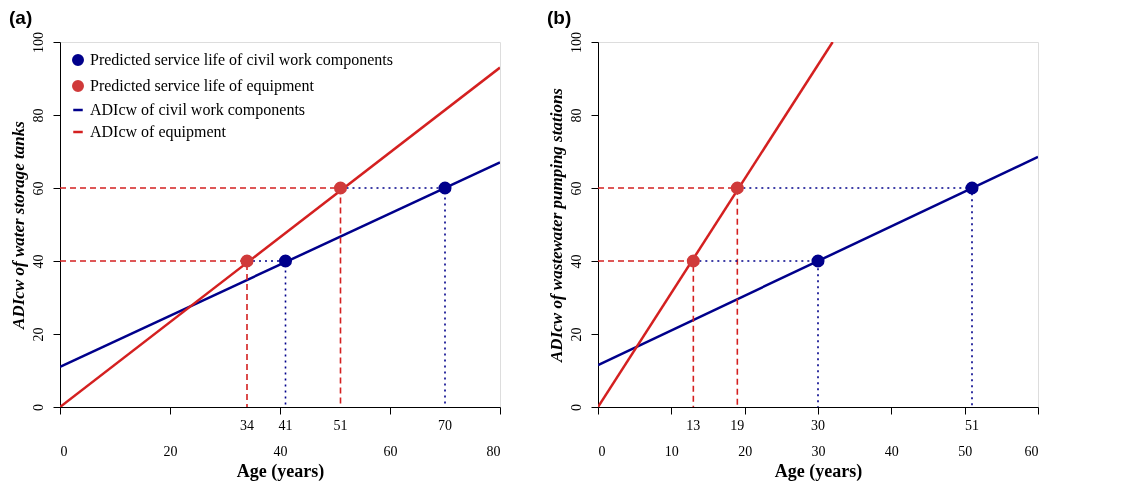 This screenshot has height=498, width=1142. What do you see at coordinates (693, 425) in the screenshot?
I see `annotation: 13` at bounding box center [693, 425].